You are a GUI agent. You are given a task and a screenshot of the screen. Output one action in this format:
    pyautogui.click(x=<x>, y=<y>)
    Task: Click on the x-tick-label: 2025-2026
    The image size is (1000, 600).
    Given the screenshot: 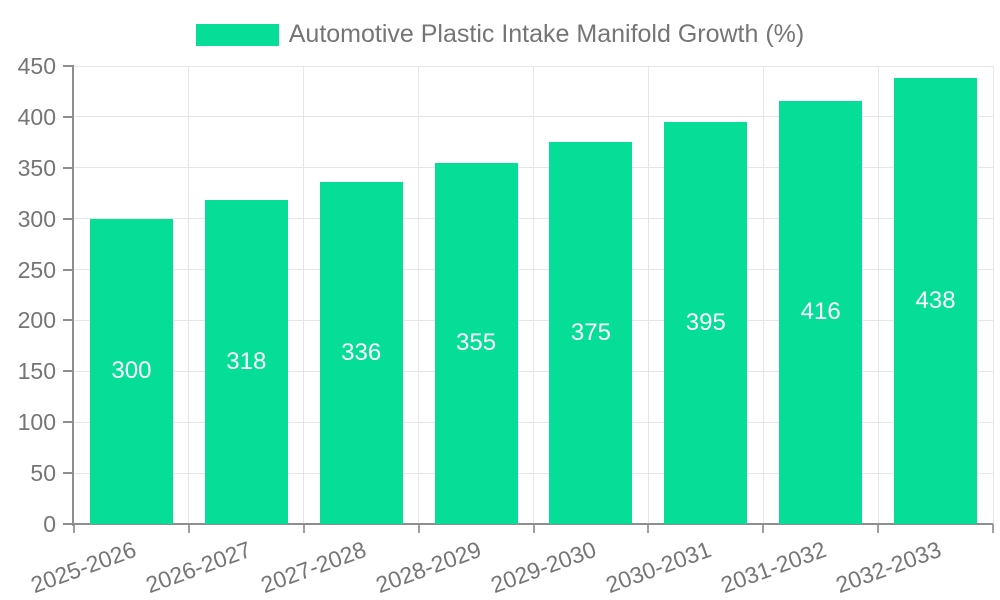 What is the action you would take?
    pyautogui.click(x=83, y=567)
    